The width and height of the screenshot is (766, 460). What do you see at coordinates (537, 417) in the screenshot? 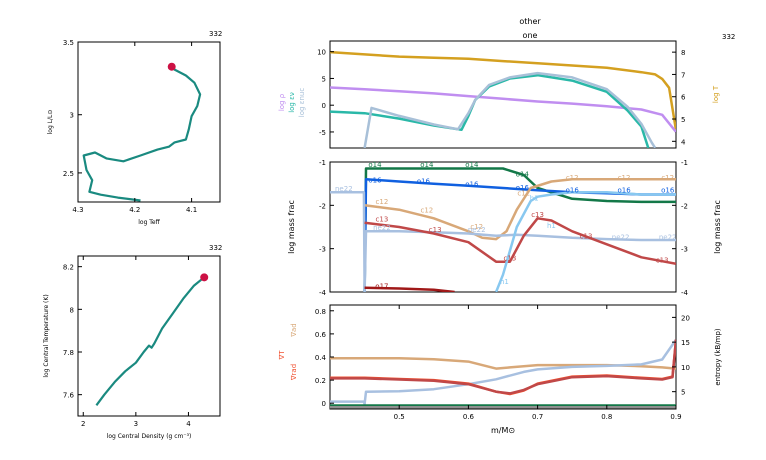
I see `bot-xtick-label: 0.7` at bounding box center [537, 417].